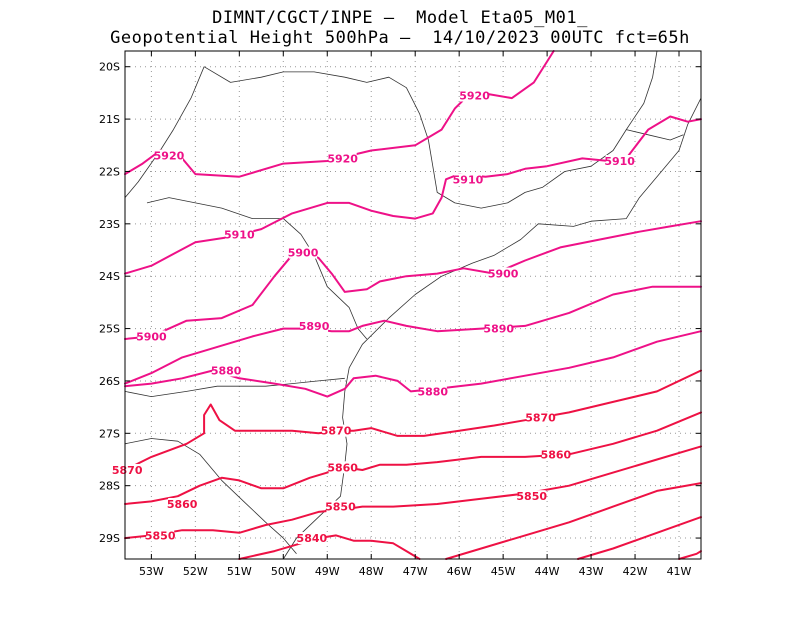 Image resolution: width=800 pixels, height=618 pixels. Describe the element at coordinates (234, 387) in the screenshot. I see `boundary-border-pr-sc` at that location.